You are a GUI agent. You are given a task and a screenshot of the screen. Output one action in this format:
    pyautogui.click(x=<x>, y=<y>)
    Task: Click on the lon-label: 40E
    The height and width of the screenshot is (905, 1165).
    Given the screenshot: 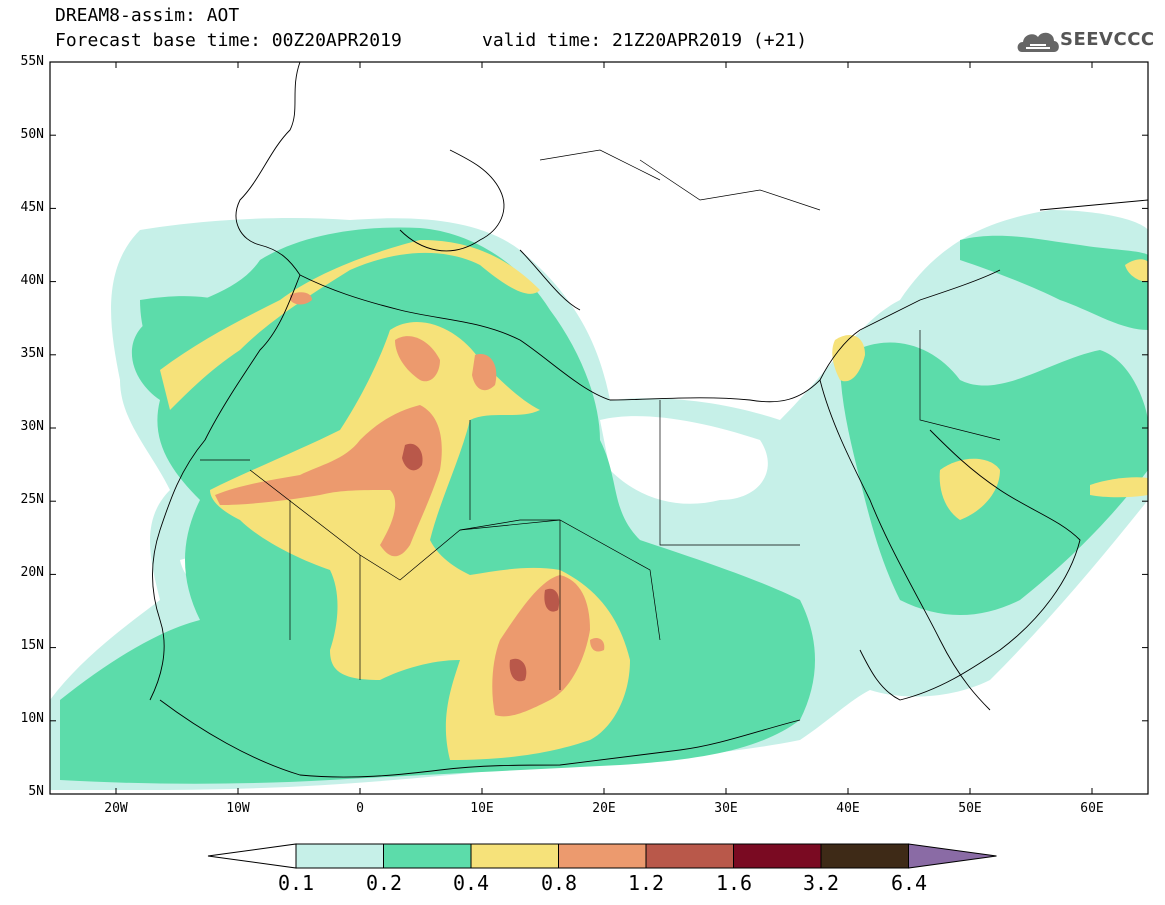 What is the action you would take?
    pyautogui.click(x=848, y=808)
    